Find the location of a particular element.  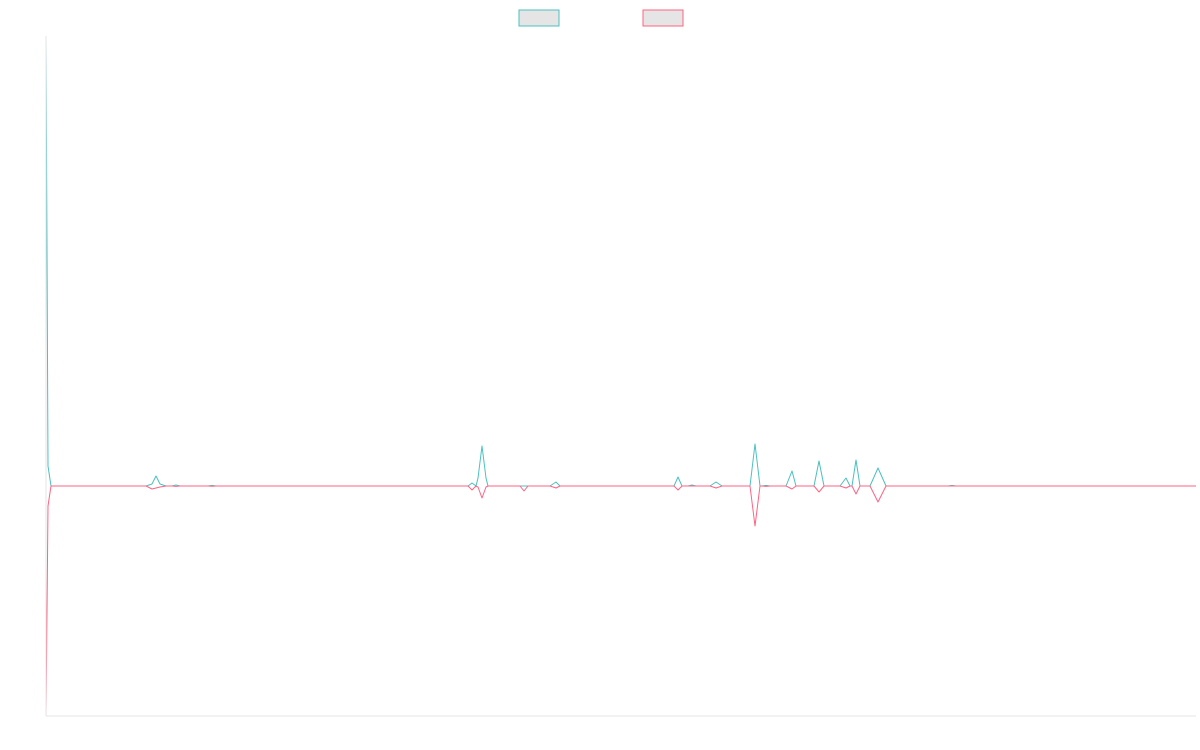

legend is located at coordinates (601, 18).